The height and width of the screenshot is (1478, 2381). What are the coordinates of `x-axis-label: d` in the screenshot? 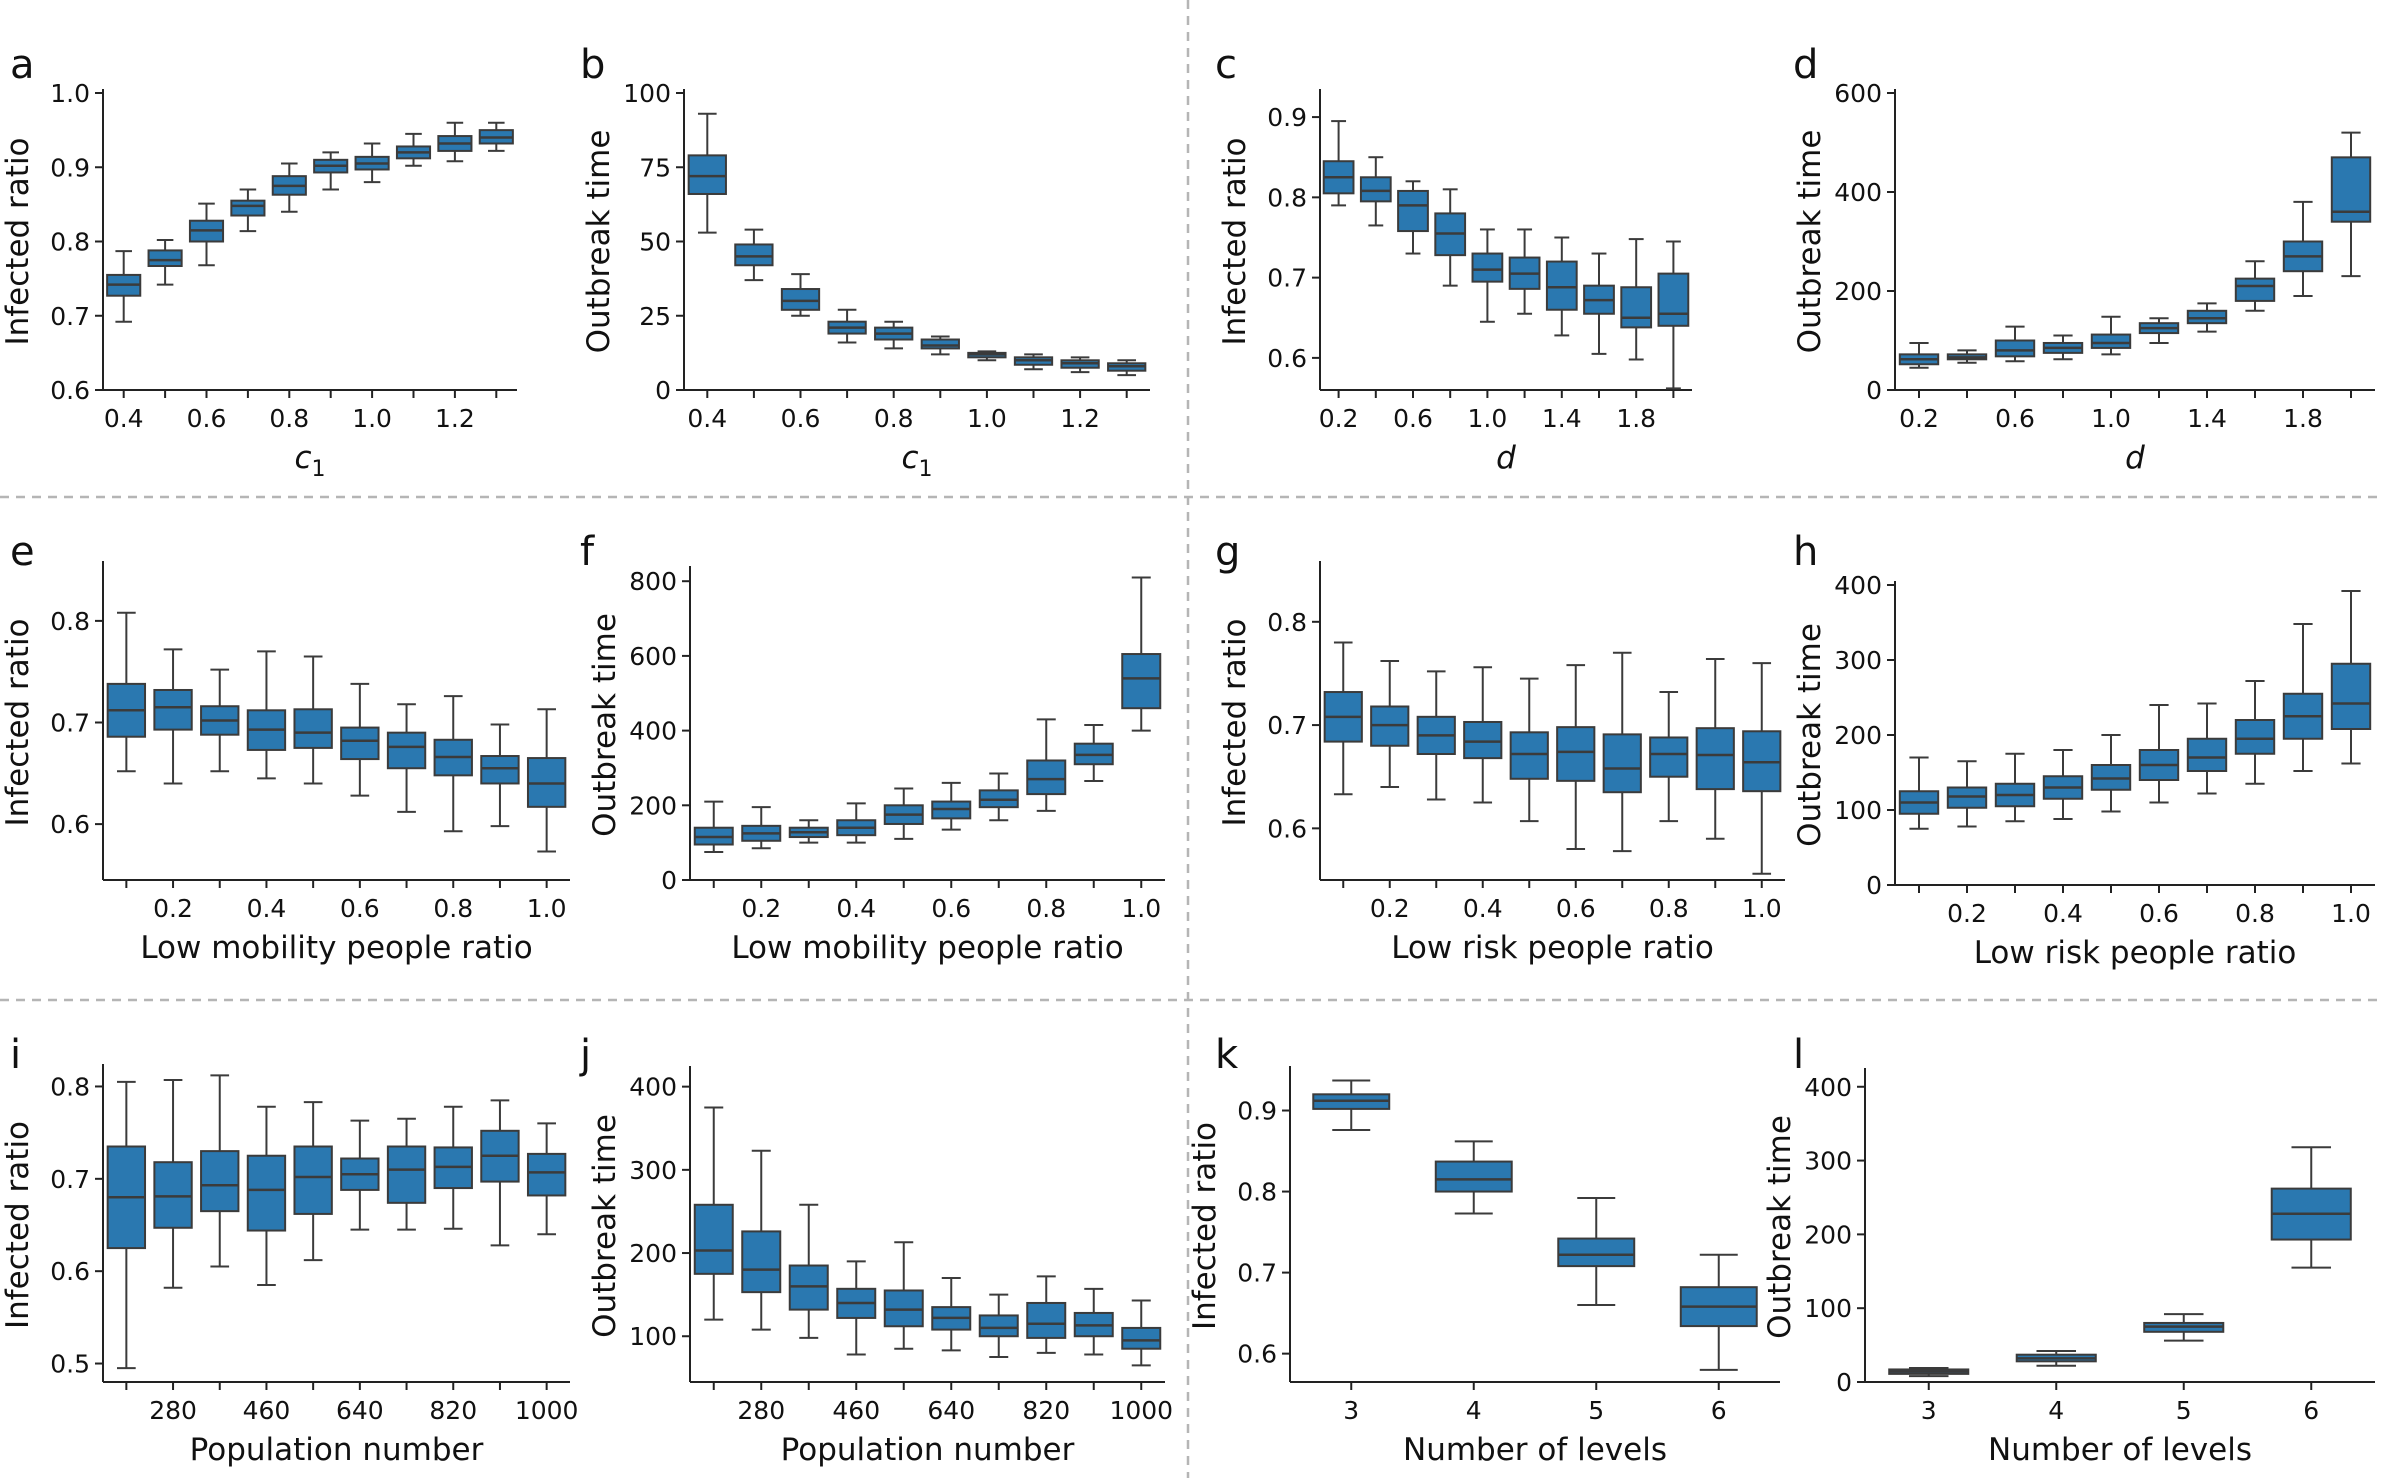 It's located at (2135, 458).